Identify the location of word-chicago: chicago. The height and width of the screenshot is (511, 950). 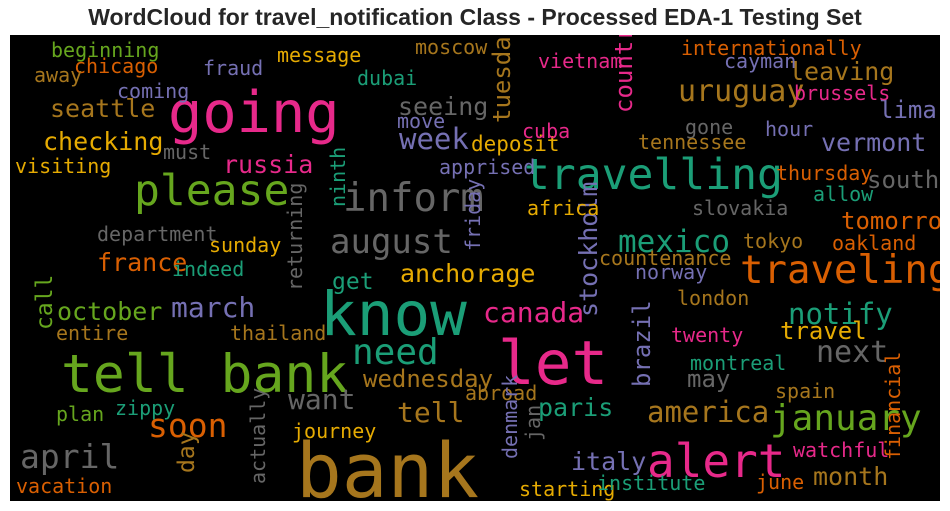
(116, 66).